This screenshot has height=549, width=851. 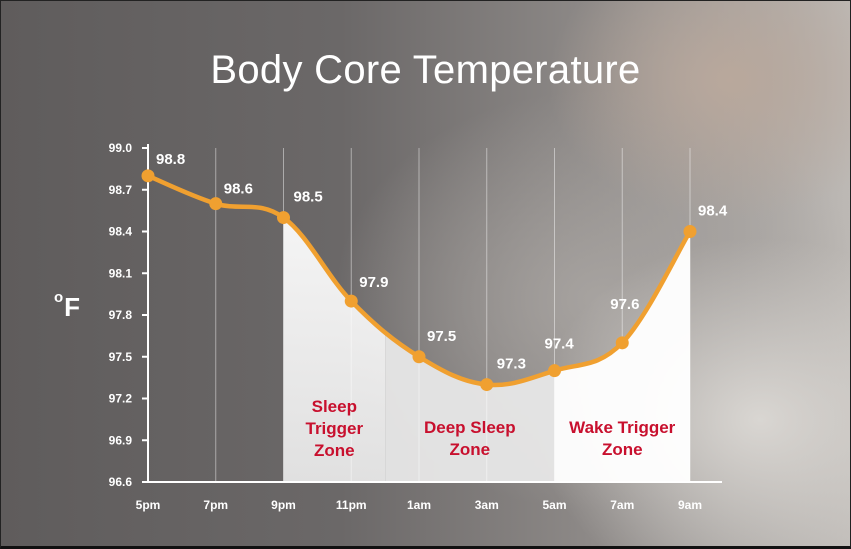 What do you see at coordinates (283, 505) in the screenshot?
I see `x-tick-label-9pm: 9pm` at bounding box center [283, 505].